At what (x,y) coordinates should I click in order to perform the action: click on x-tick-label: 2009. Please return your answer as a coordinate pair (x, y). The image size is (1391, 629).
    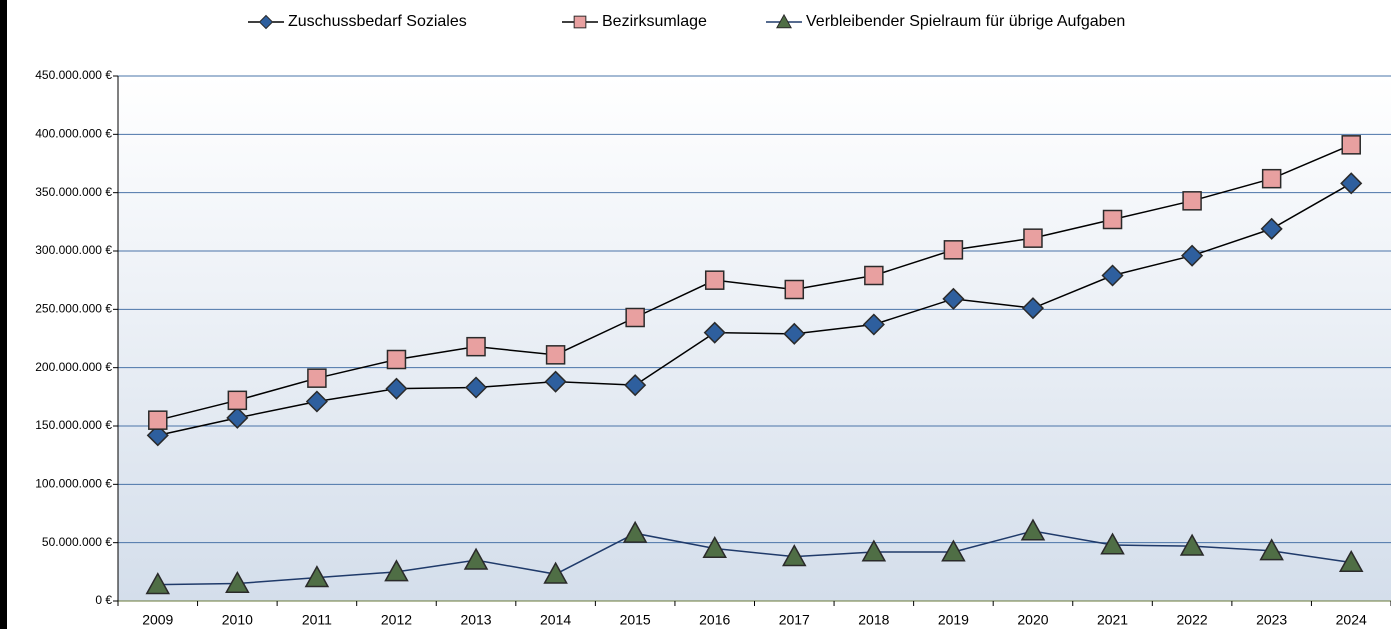
    Looking at the image, I should click on (157, 620).